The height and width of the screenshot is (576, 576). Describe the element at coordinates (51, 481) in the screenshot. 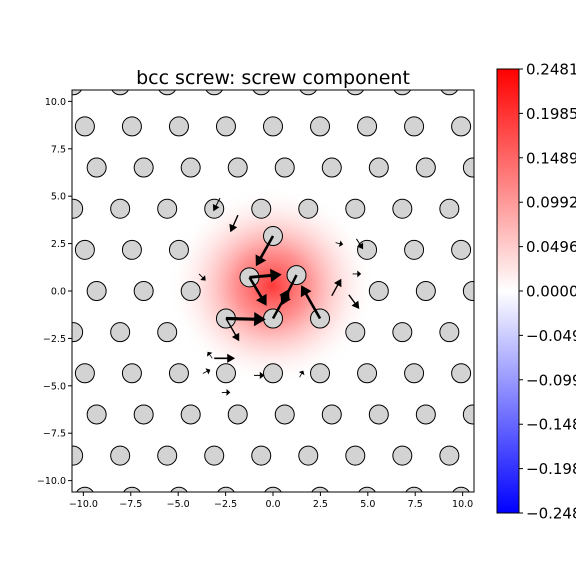

I see `y-tick-label: −10.0` at that location.